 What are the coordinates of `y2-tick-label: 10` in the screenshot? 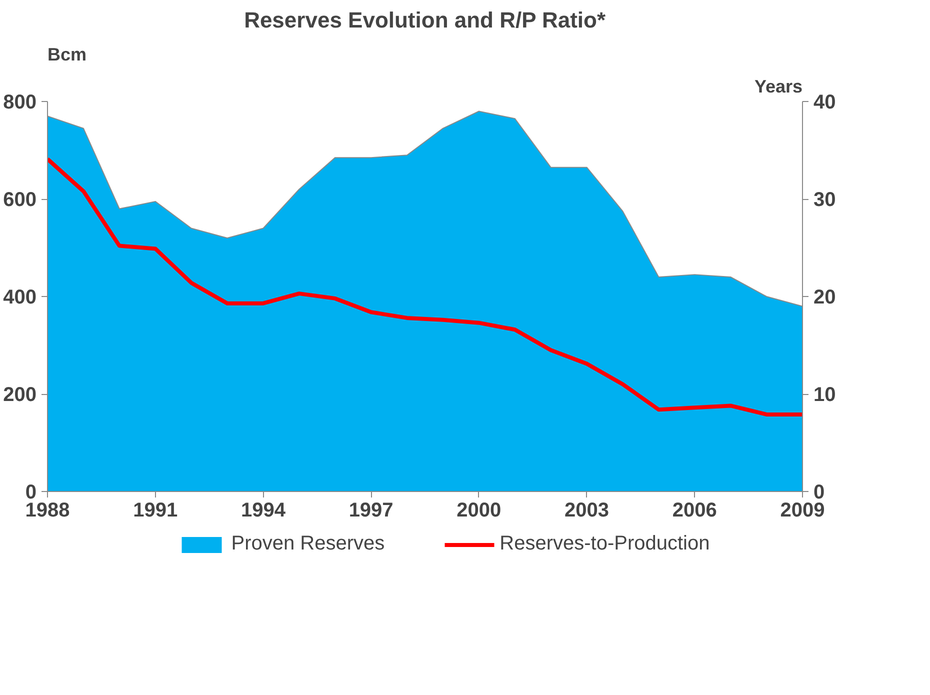 It's located at (825, 395).